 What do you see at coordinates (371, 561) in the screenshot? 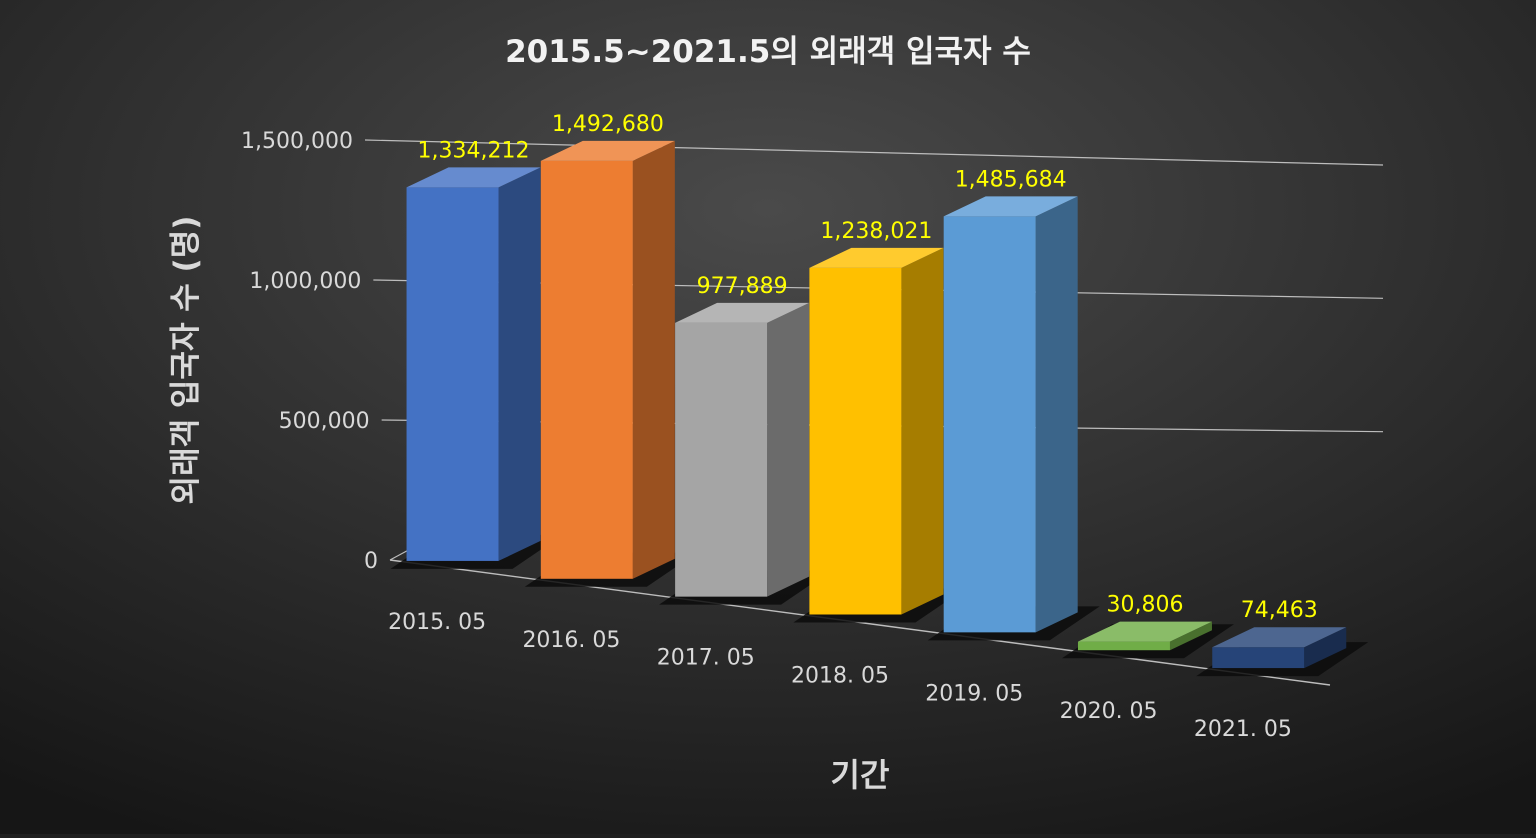
I see `y-tick-label: 0` at bounding box center [371, 561].